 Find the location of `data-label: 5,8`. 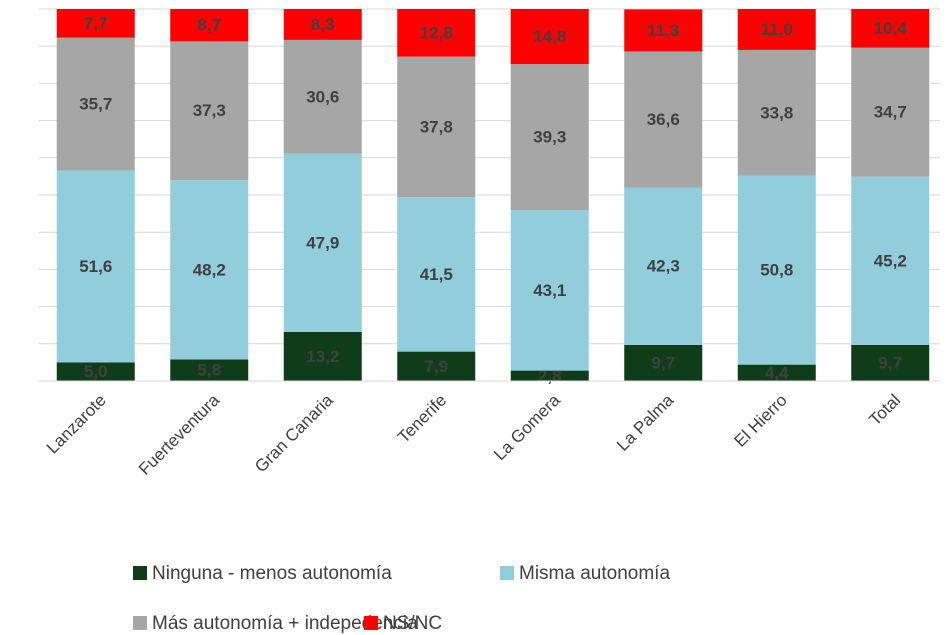

data-label: 5,8 is located at coordinates (209, 370).